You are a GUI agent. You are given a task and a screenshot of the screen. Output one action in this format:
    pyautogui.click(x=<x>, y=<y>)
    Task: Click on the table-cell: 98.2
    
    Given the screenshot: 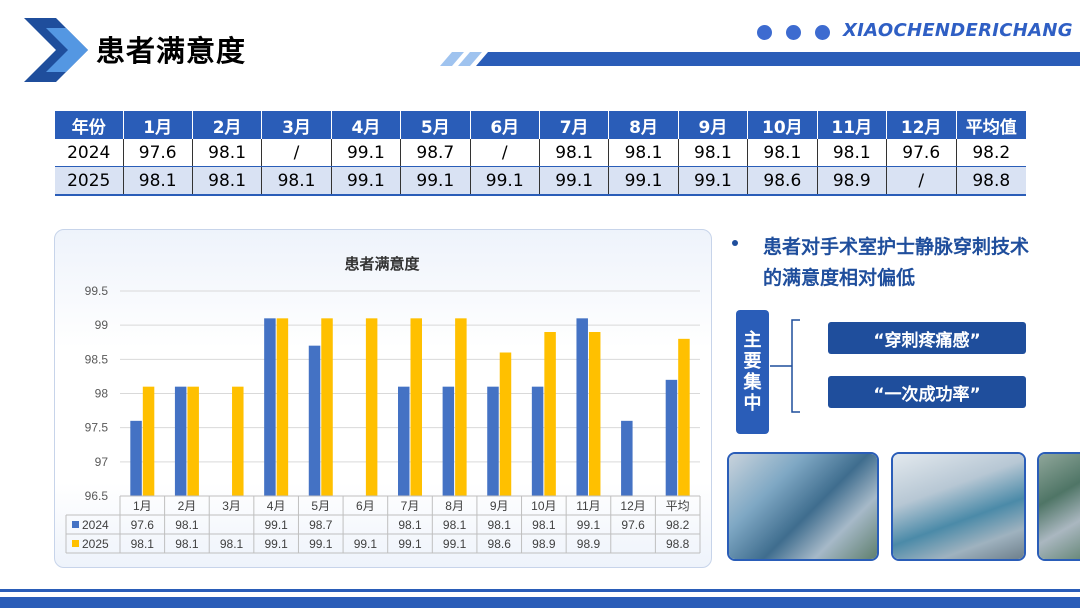 What is the action you would take?
    pyautogui.click(x=991, y=153)
    